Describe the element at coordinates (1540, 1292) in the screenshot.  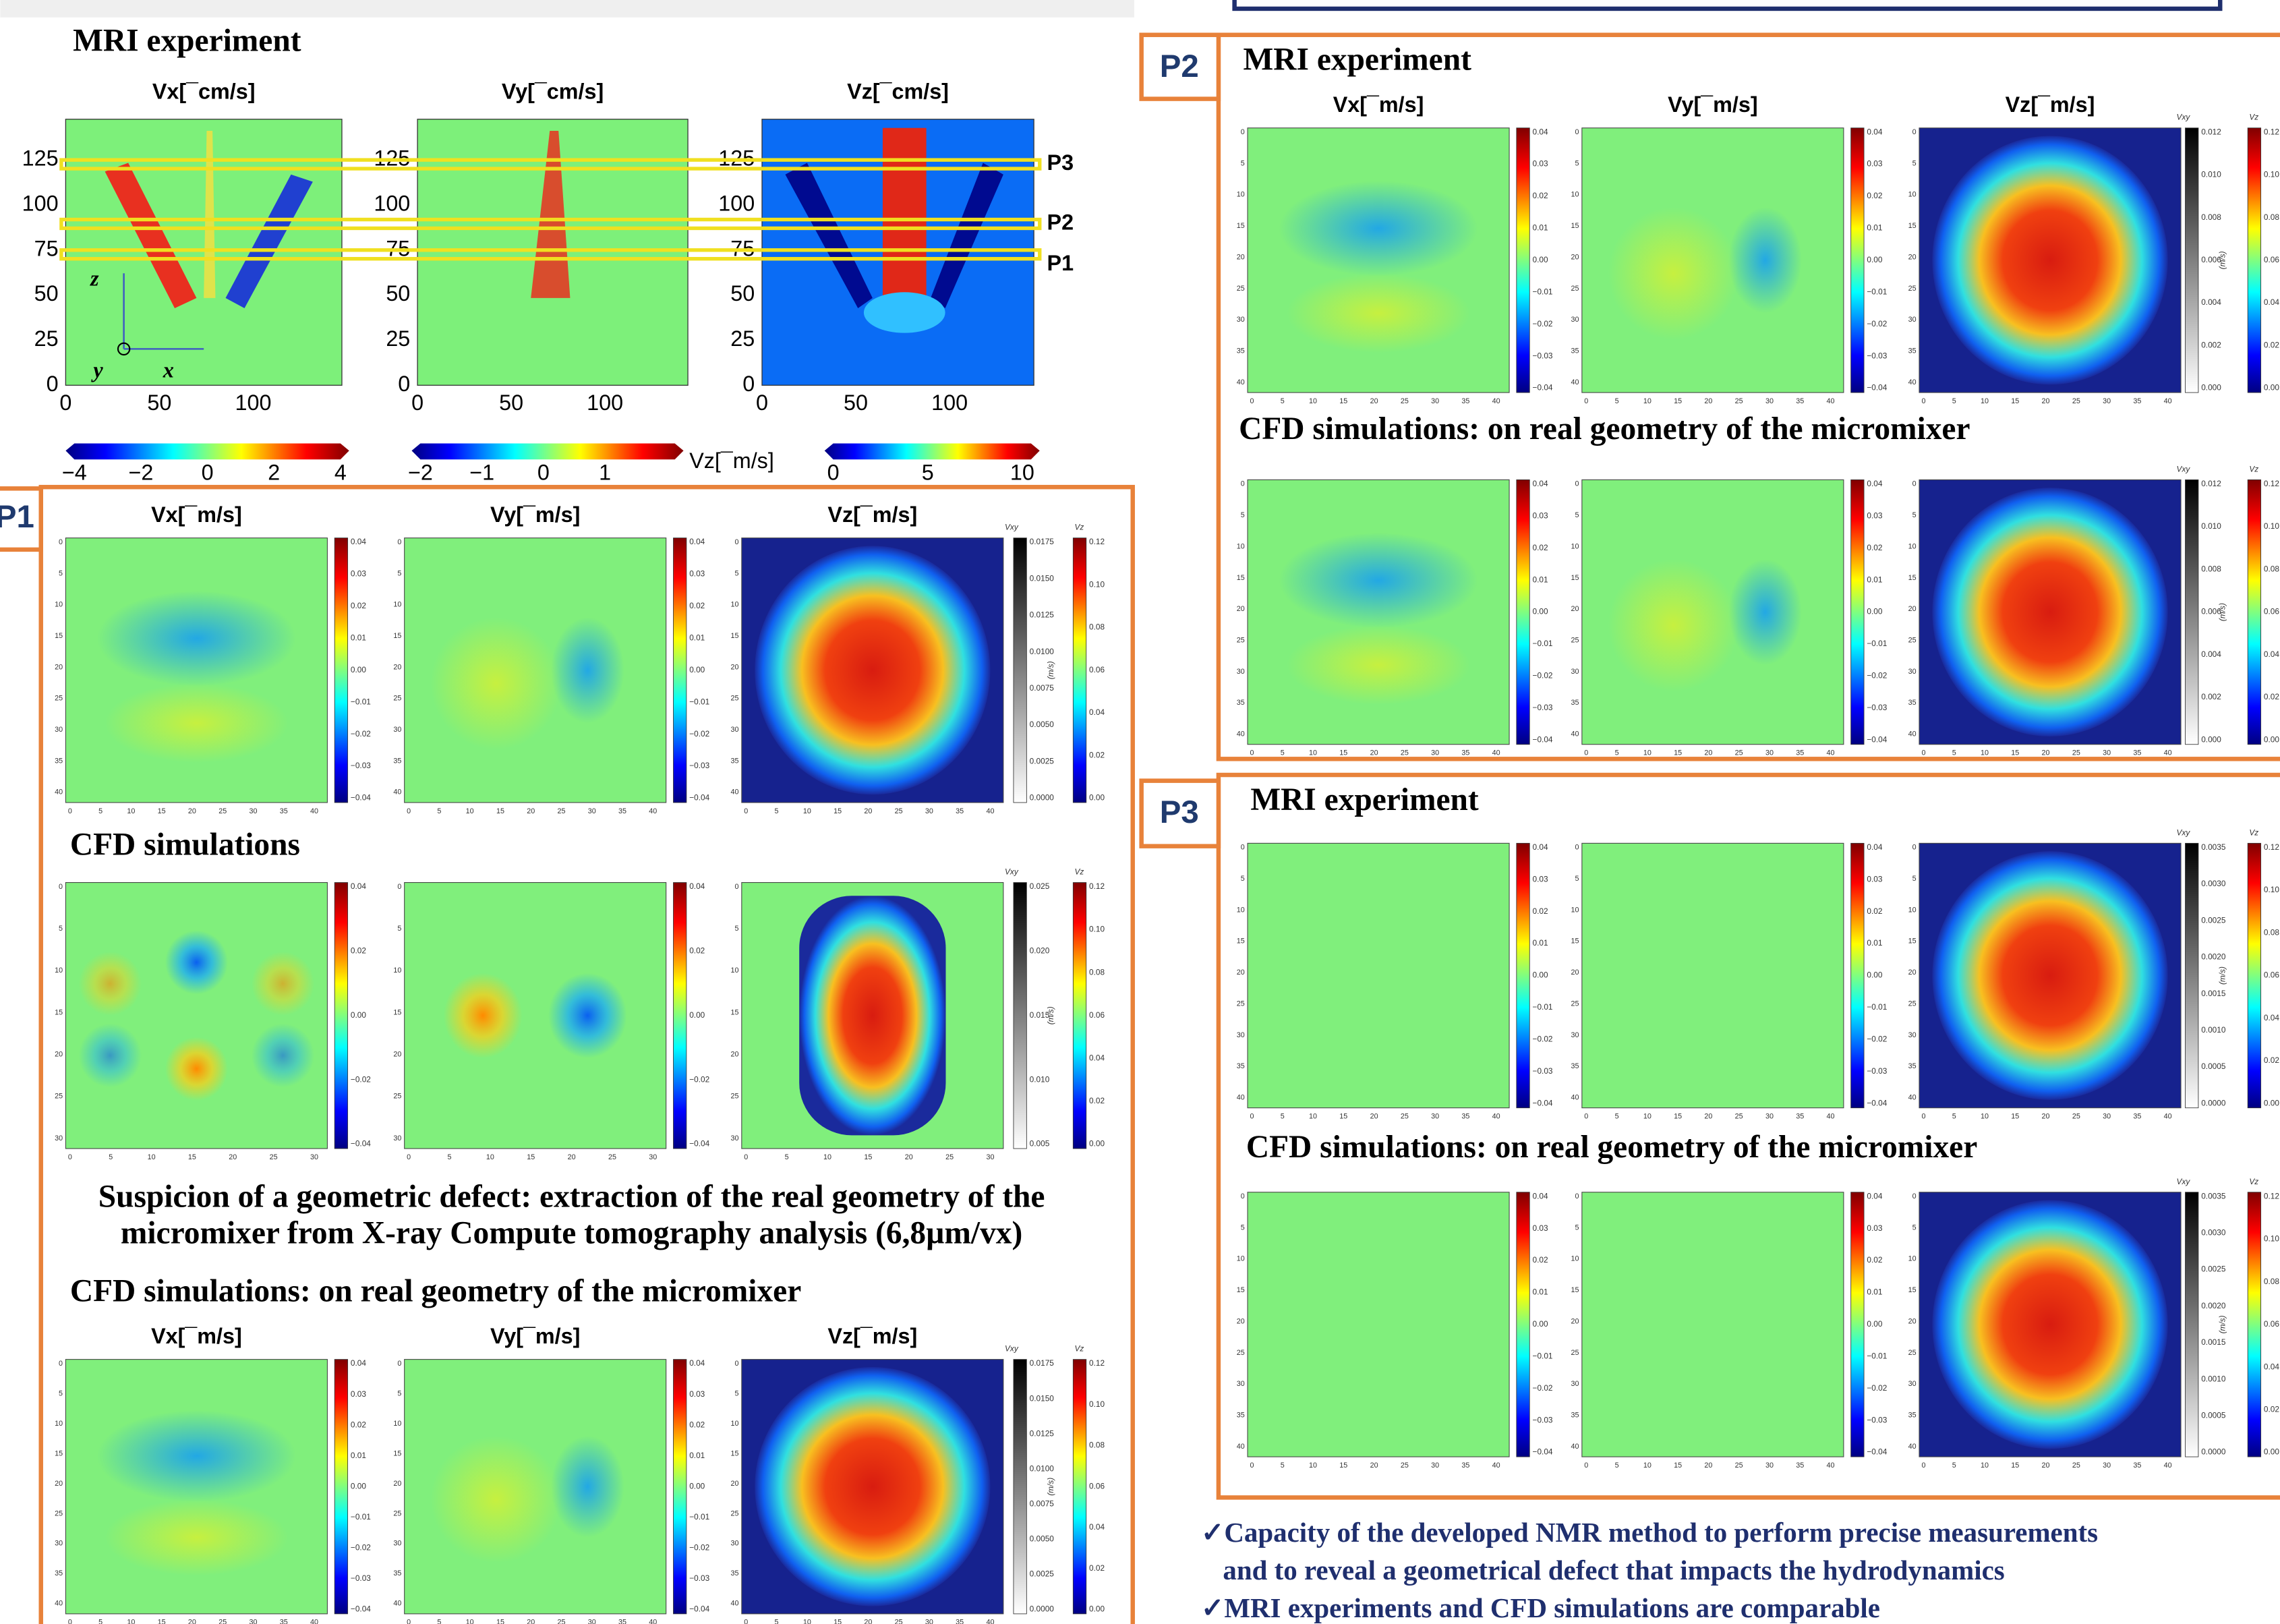
I see `colorbar-tick-label: 0.01` at that location.